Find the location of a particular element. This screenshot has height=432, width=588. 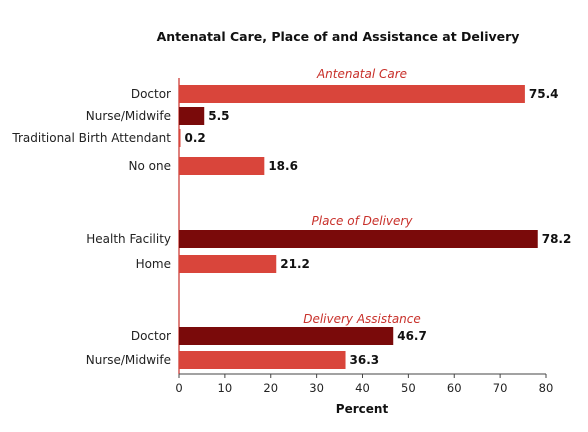

x-tick-label: 70 is located at coordinates (500, 388).